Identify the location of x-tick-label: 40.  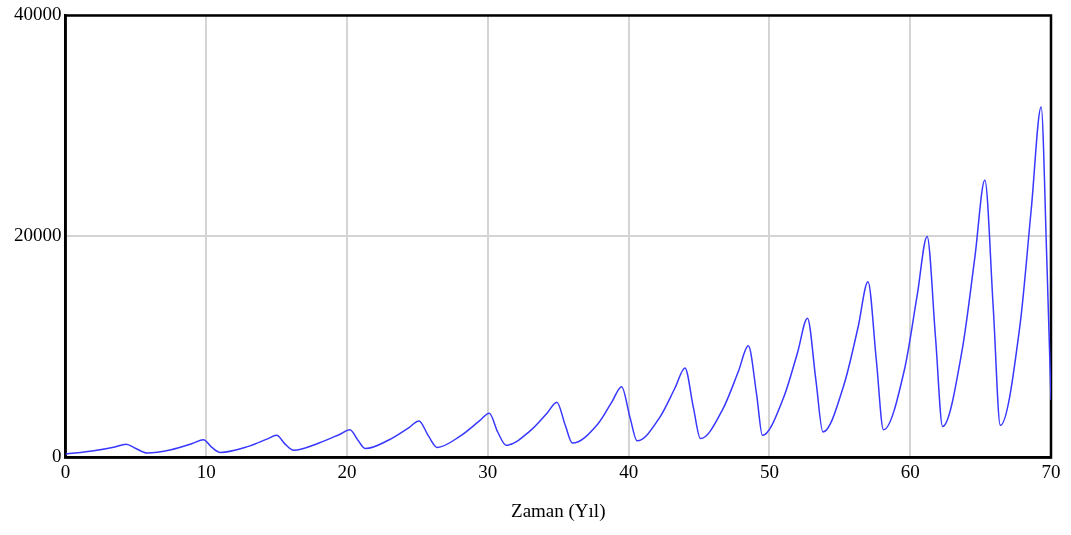
(629, 471).